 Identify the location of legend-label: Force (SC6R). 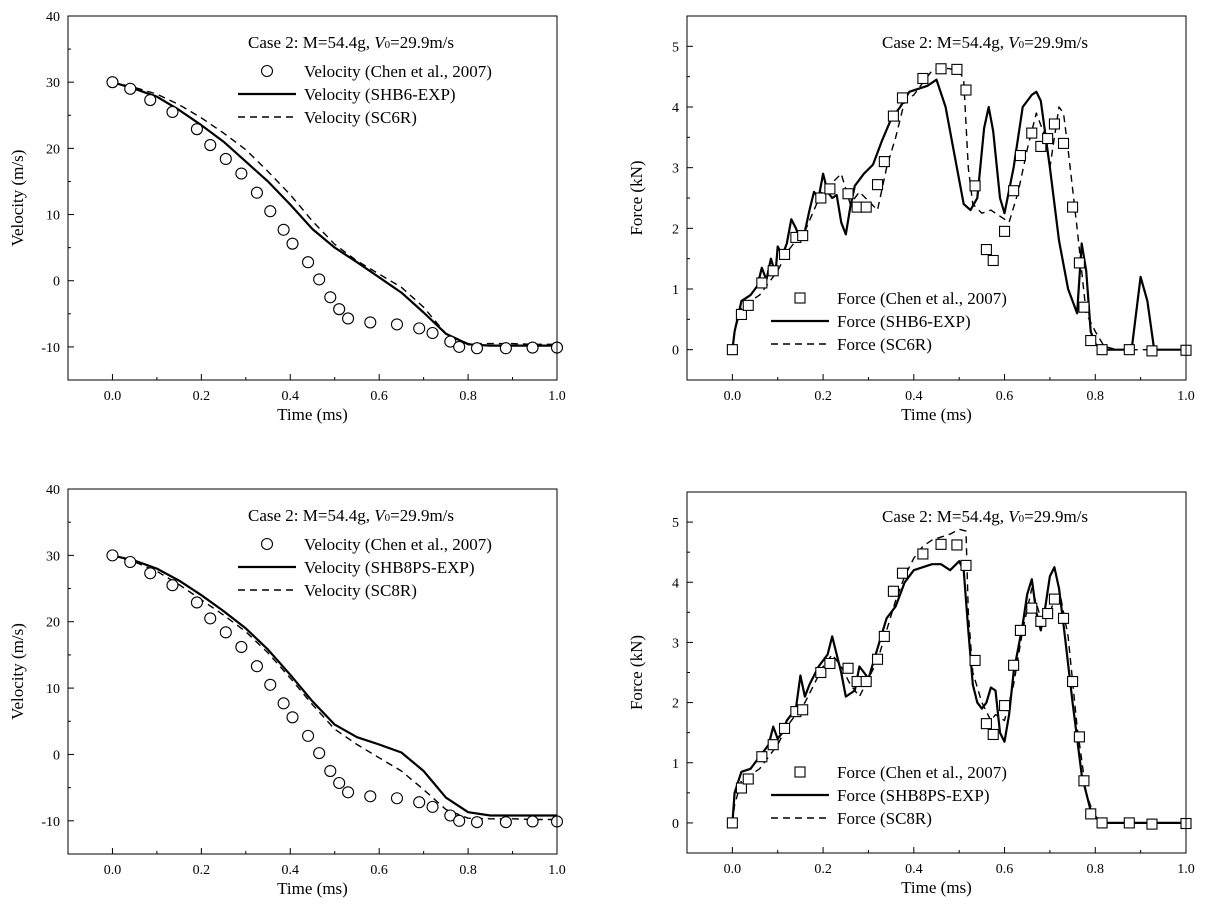
(884, 344).